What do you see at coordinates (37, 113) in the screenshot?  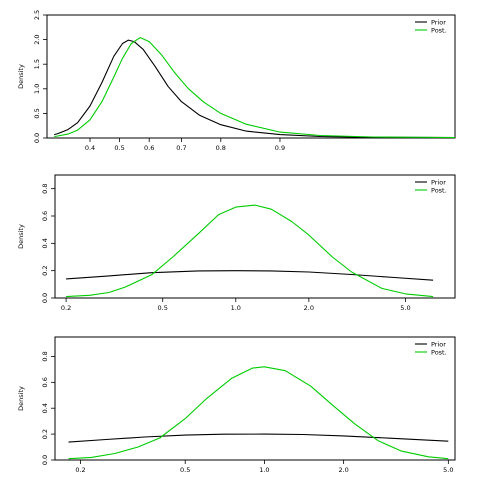 I see `y-tick-label: 0.5` at bounding box center [37, 113].